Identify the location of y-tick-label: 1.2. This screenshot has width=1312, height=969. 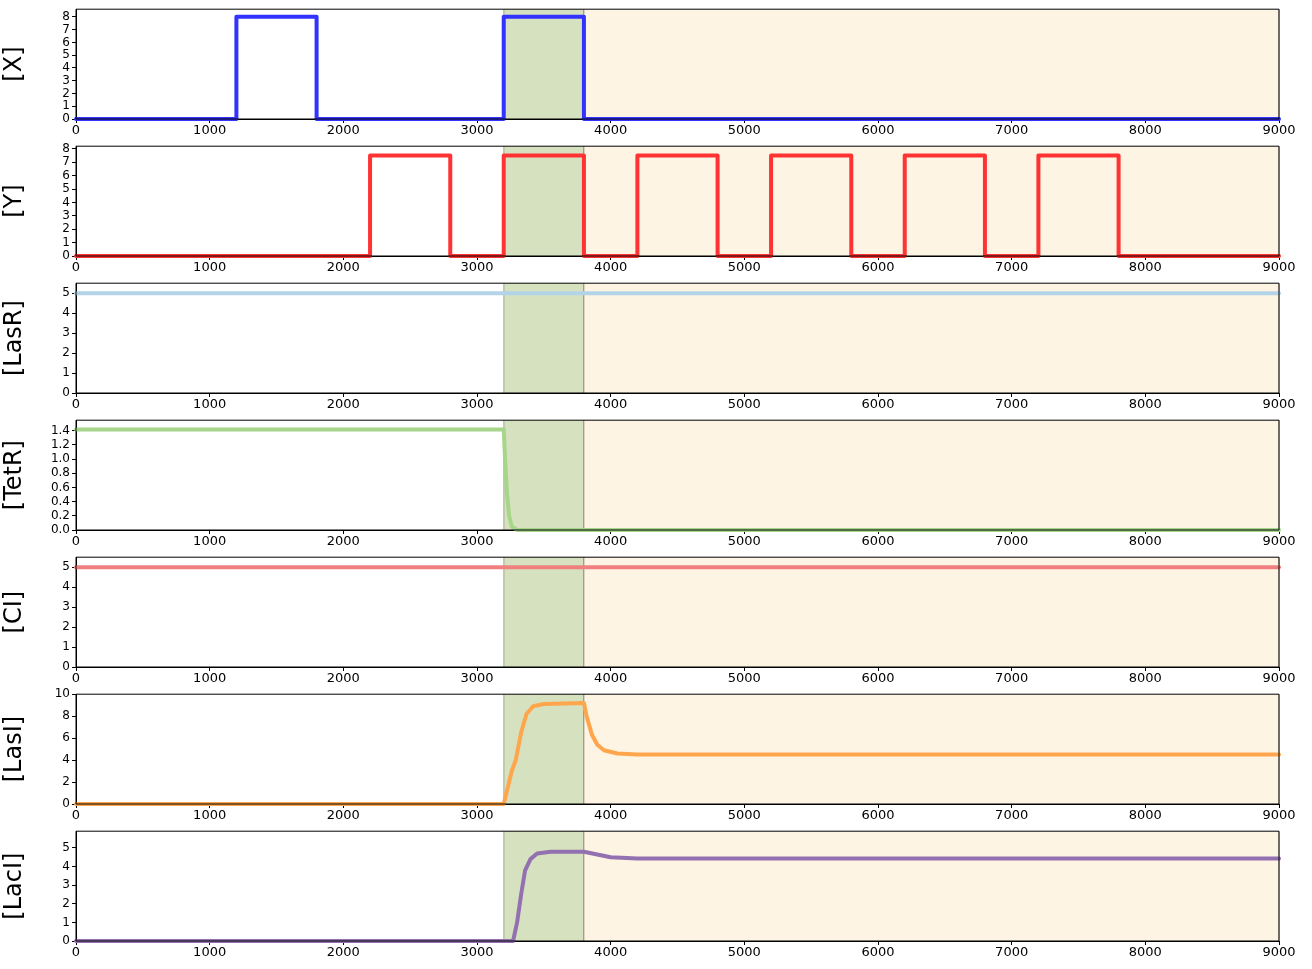
(60, 444).